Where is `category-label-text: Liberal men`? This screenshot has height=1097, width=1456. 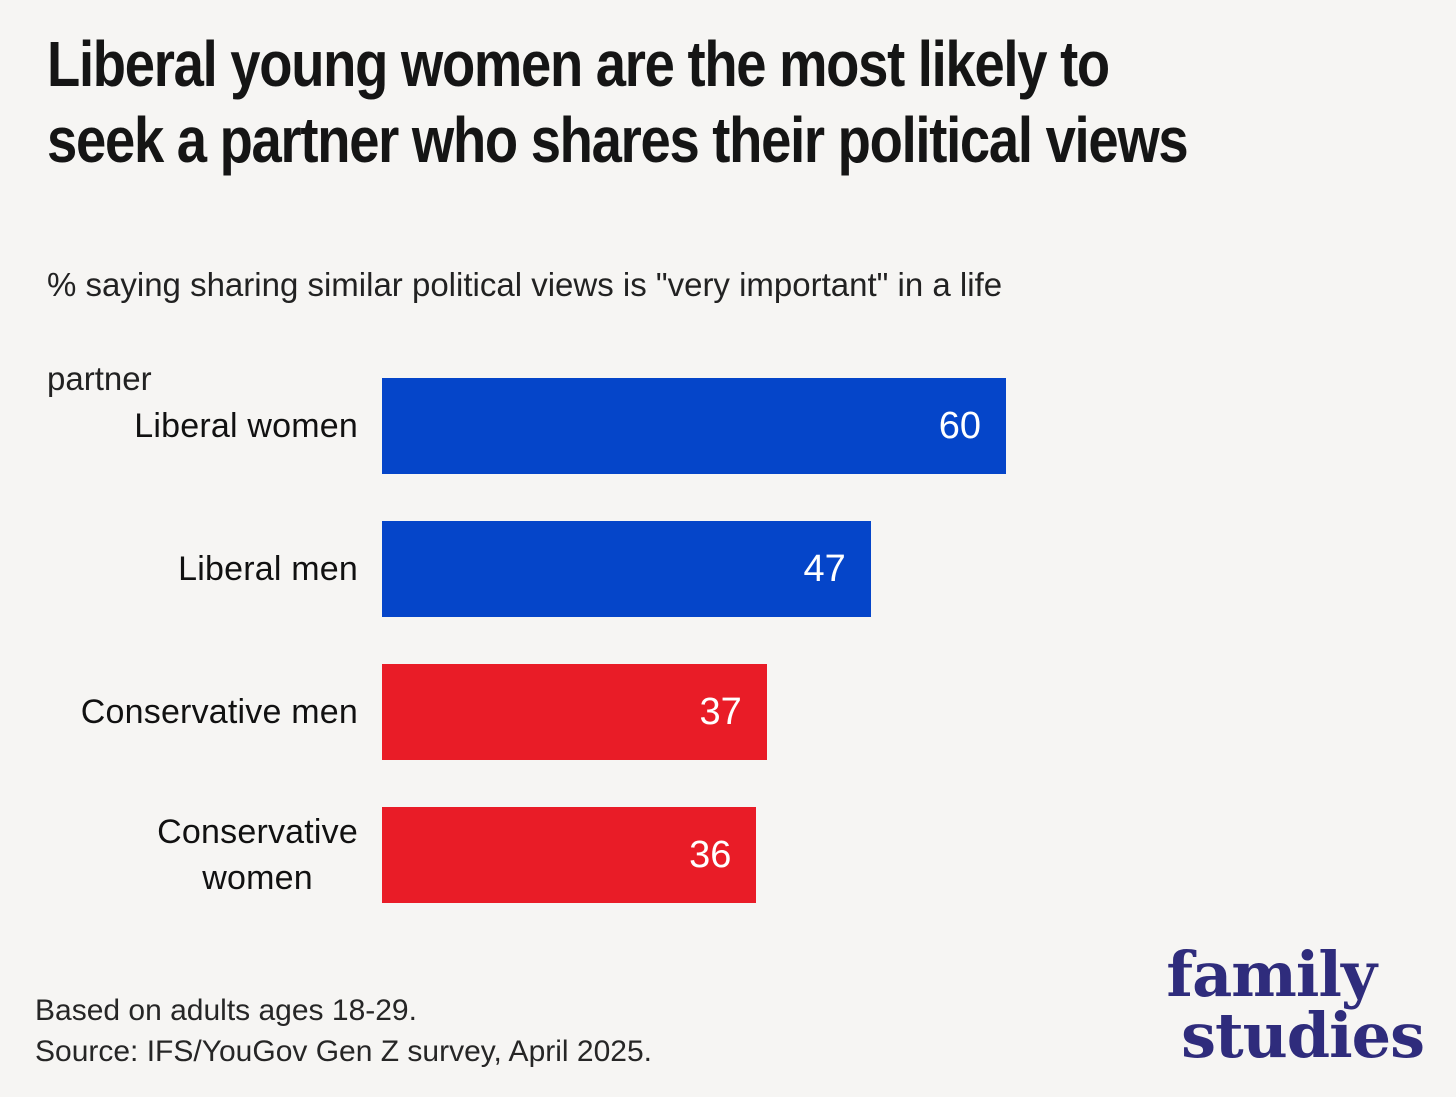 category-label-text: Liberal men is located at coordinates (268, 569).